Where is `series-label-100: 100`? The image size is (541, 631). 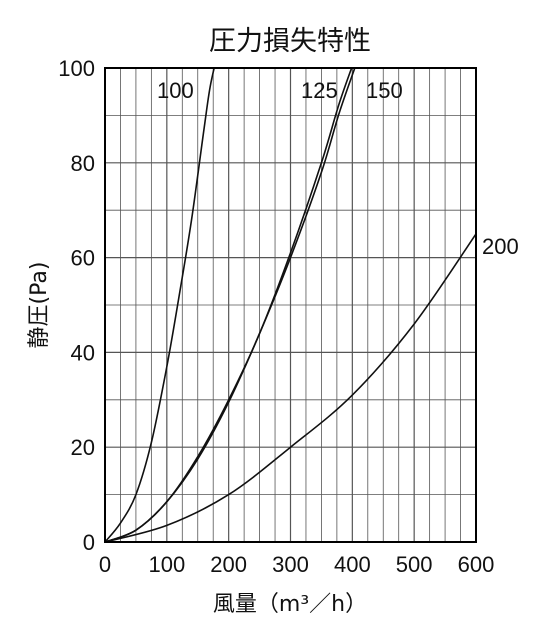 series-label-100: 100 is located at coordinates (175, 90).